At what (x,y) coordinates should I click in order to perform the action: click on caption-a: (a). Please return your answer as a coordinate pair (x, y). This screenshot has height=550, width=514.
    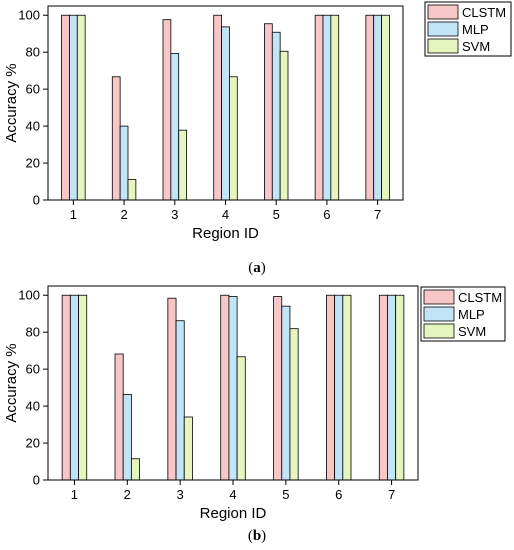
    Looking at the image, I should click on (257, 268).